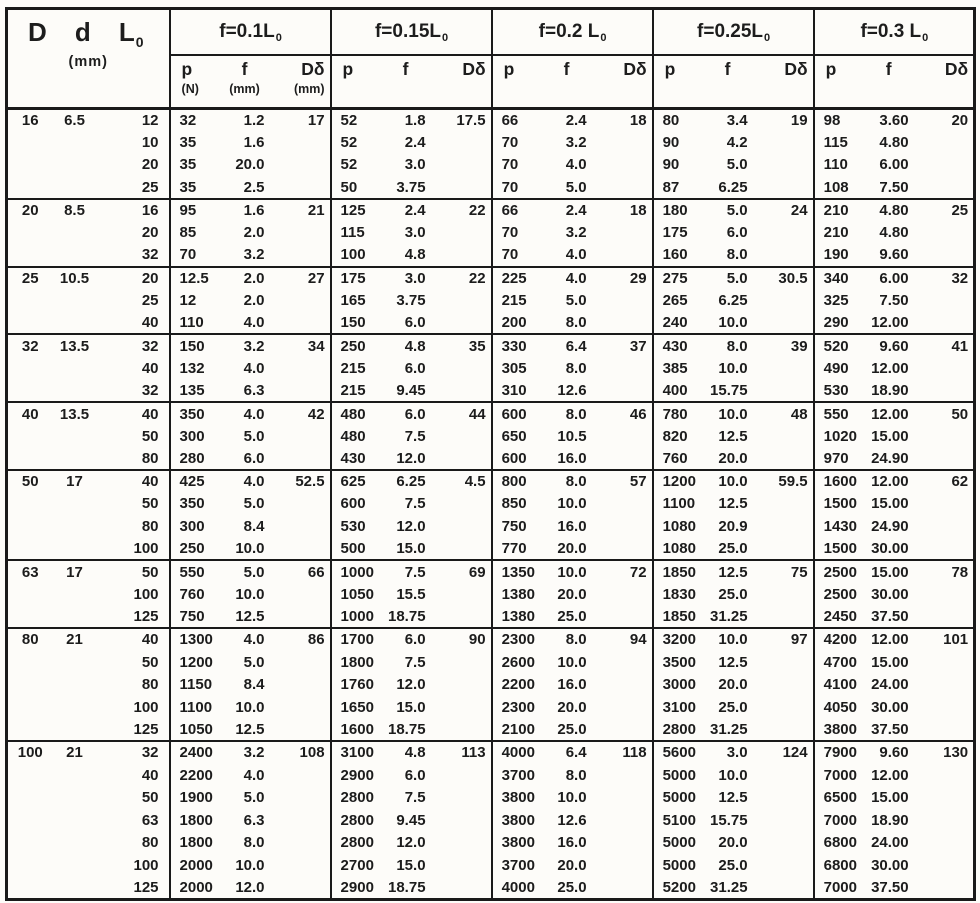 The width and height of the screenshot is (980, 903). I want to click on cell-f-group-3: 20.0, so click(572, 549).